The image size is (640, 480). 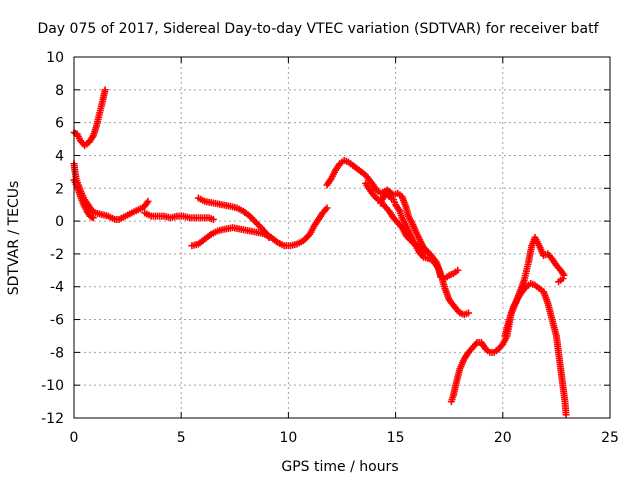 I want to click on y-tick-label: 8, so click(x=59, y=91).